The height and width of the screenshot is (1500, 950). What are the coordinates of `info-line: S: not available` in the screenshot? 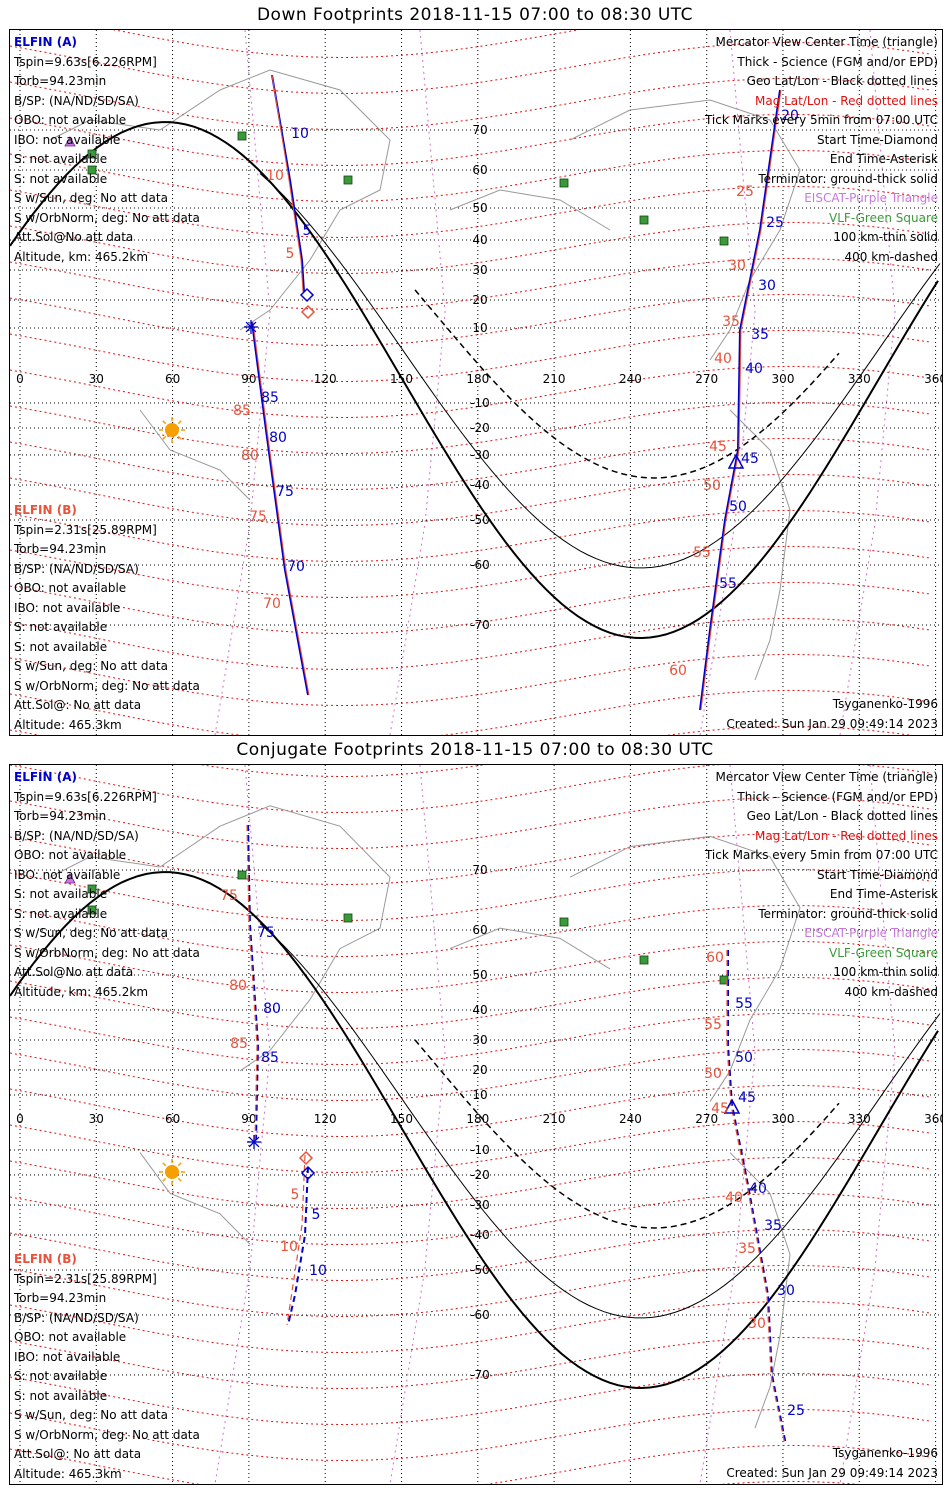 It's located at (61, 1376).